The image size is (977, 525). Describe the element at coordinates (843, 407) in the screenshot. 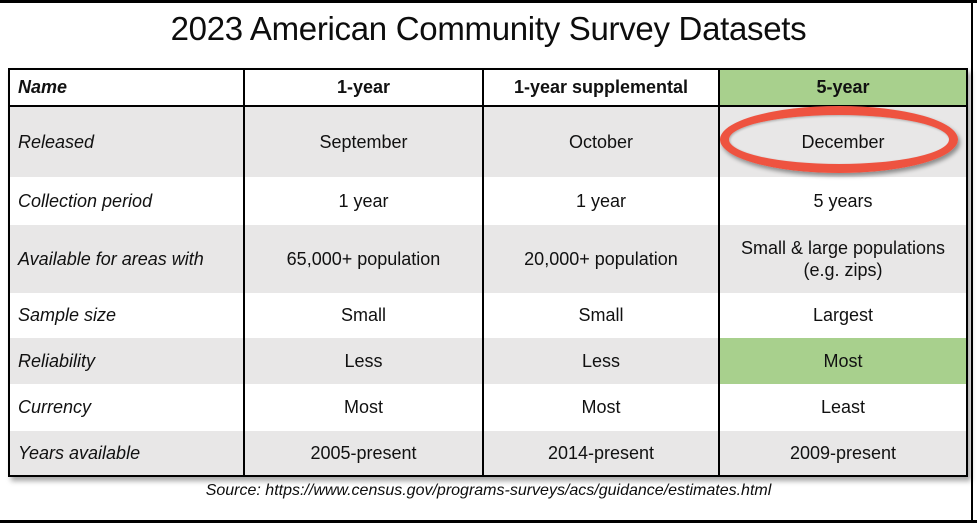

I see `cell-currency-5year: Least` at that location.